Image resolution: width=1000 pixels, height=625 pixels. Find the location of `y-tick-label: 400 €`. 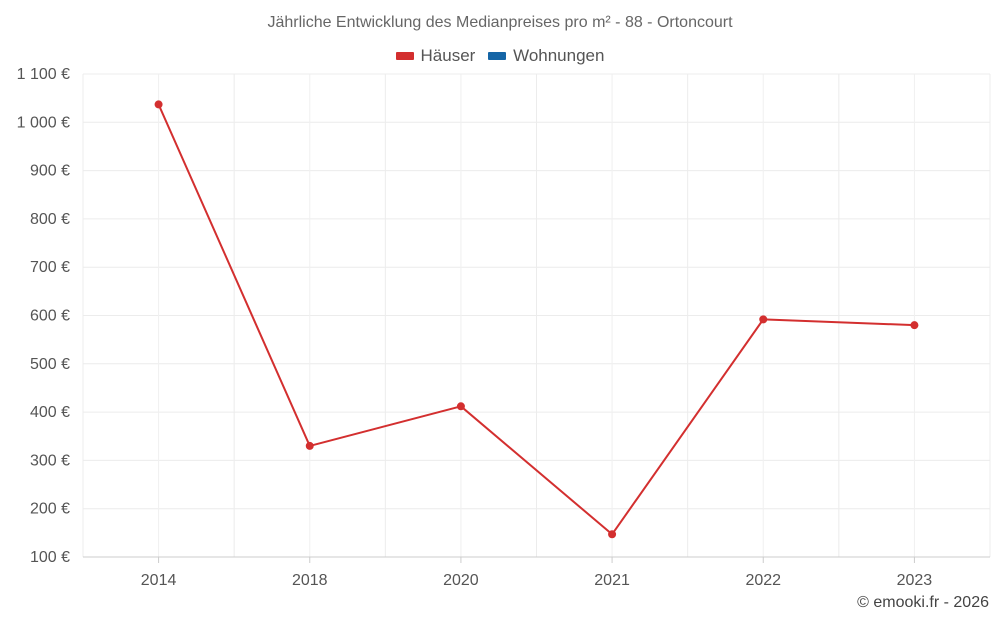

y-tick-label: 400 € is located at coordinates (50, 412).